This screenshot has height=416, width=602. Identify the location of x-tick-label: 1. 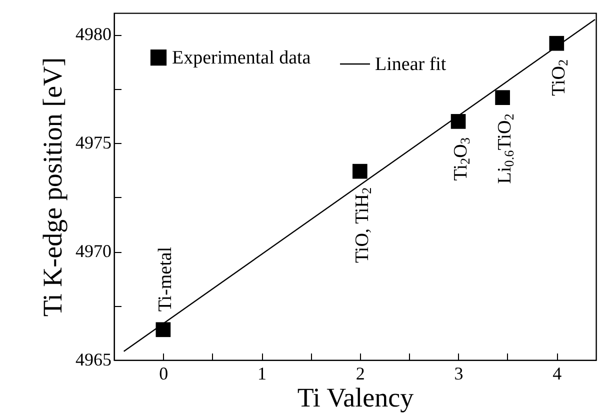
(262, 374).